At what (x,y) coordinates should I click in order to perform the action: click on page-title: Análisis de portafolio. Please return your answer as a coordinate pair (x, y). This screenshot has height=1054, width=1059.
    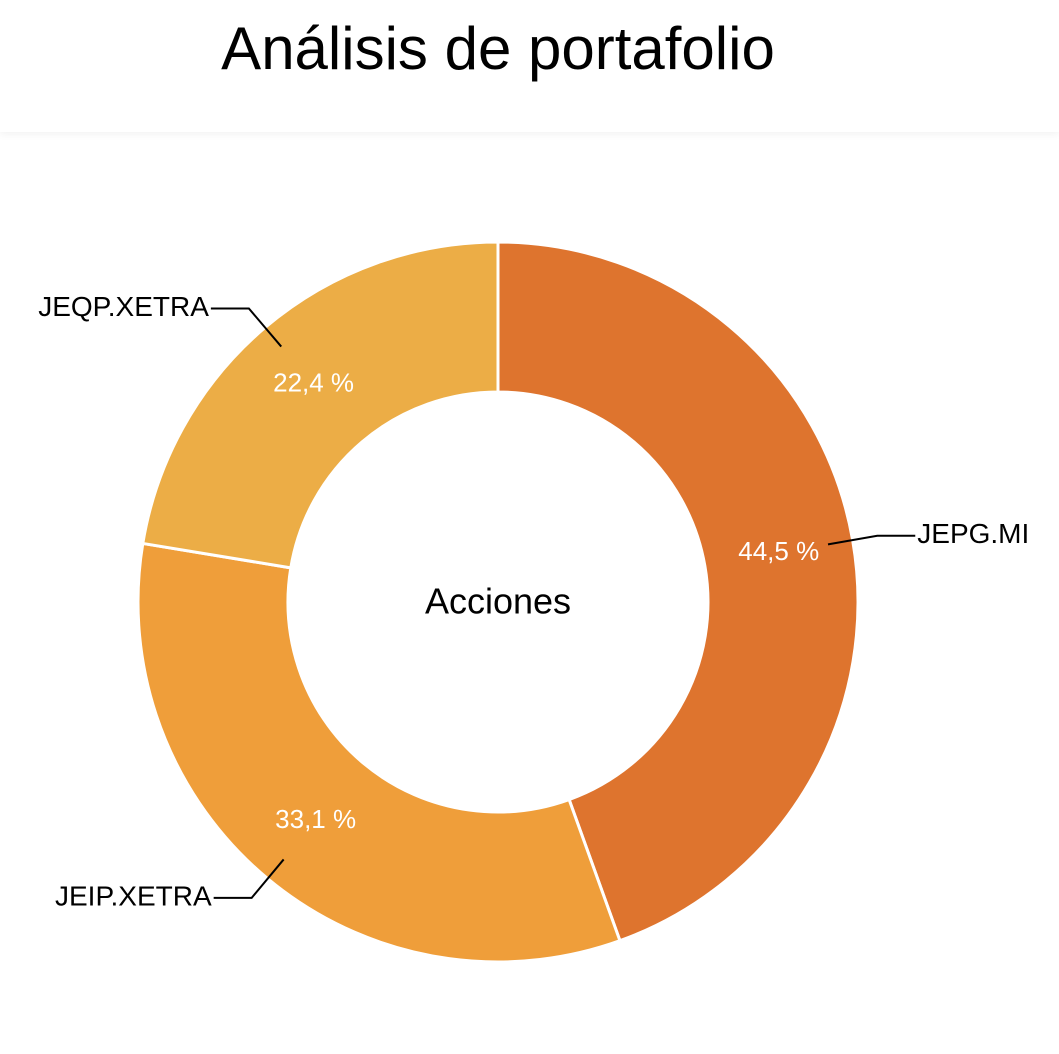
    Looking at the image, I should click on (498, 48).